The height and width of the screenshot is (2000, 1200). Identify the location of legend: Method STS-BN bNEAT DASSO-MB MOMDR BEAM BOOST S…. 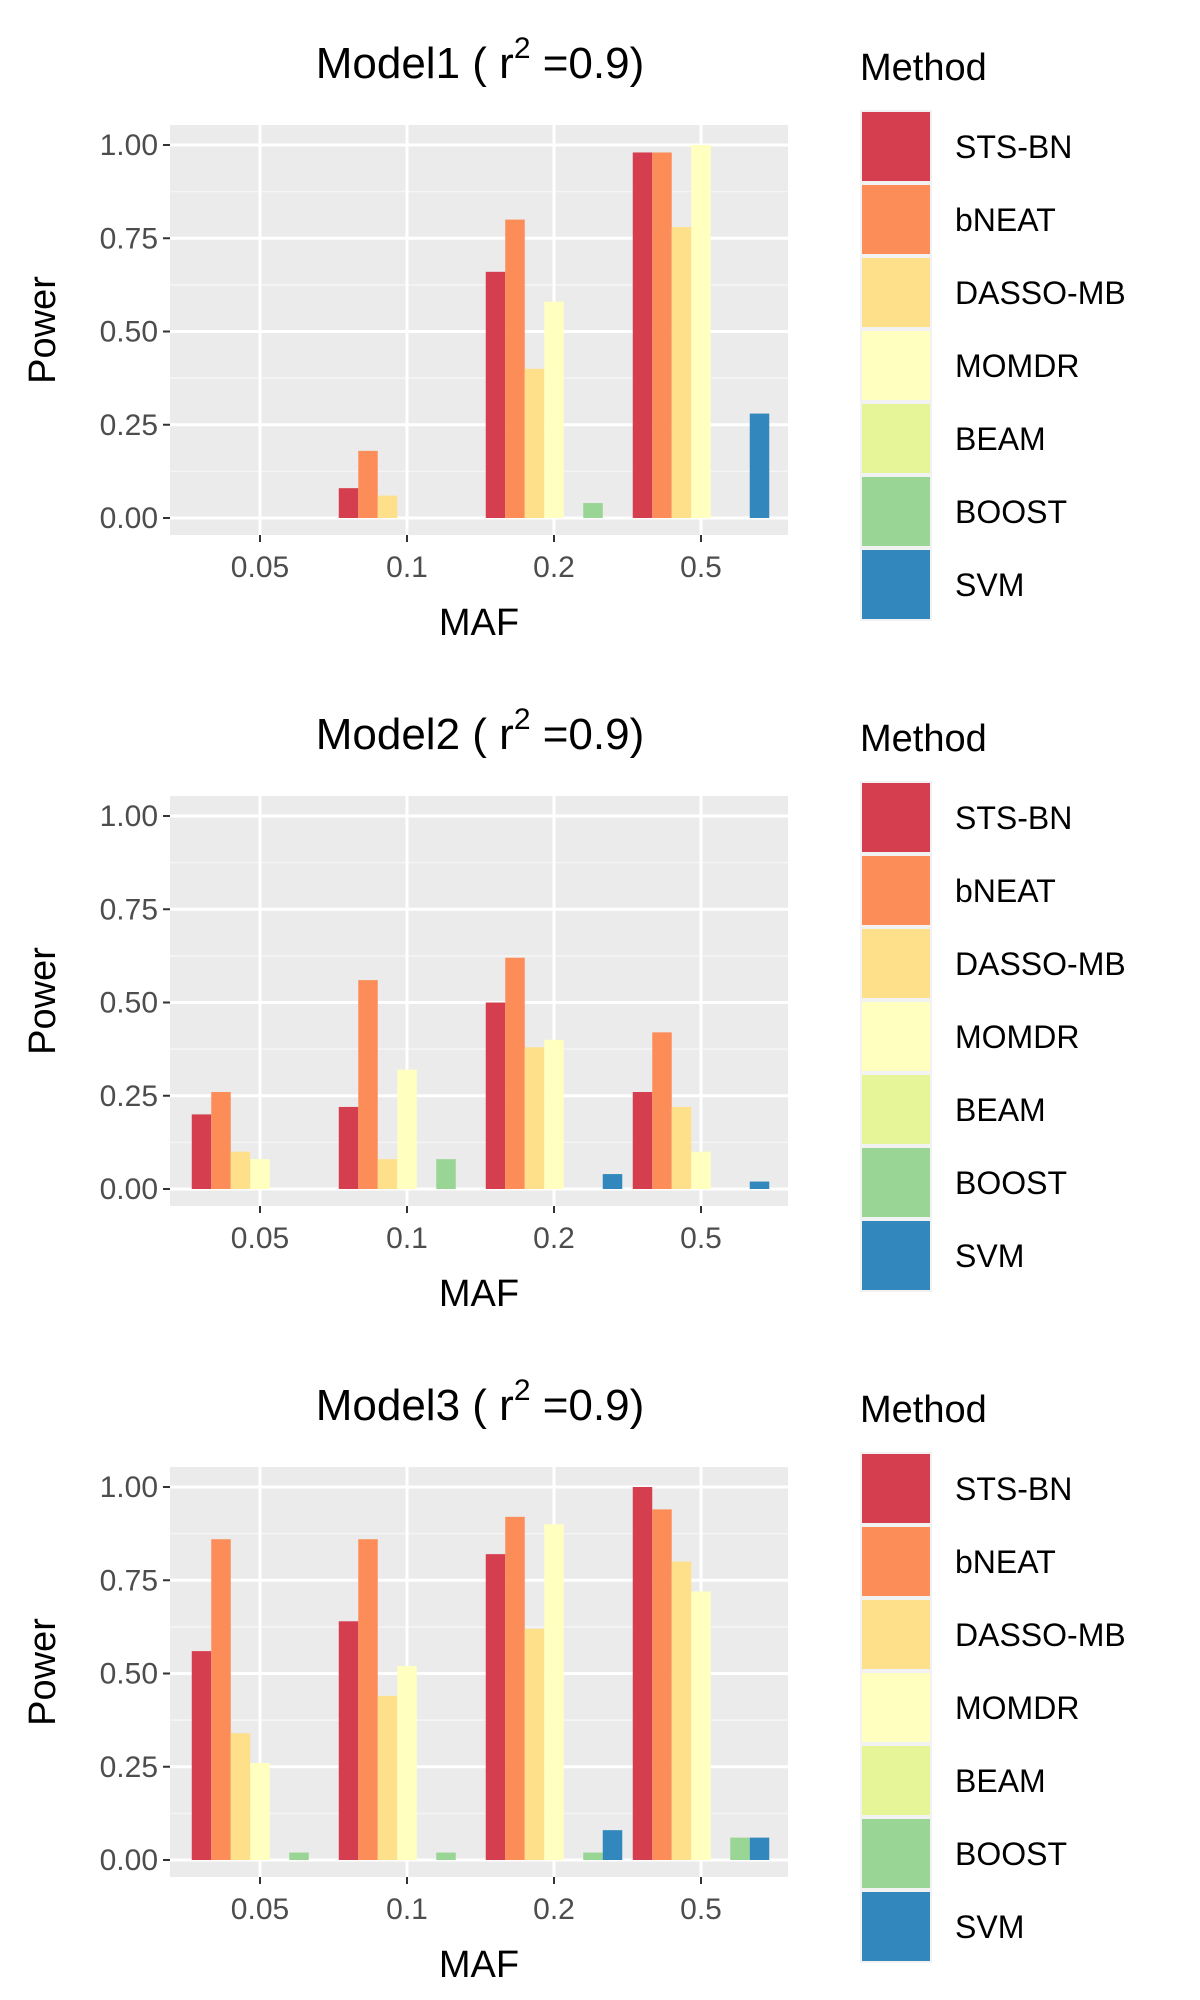
(993, 1005).